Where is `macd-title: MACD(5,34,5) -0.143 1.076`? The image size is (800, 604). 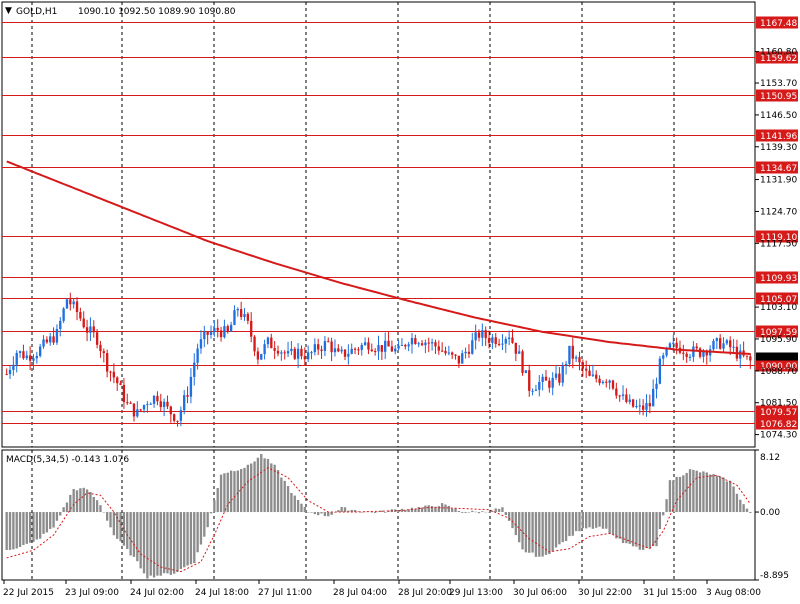
macd-title: MACD(5,34,5) -0.143 1.076 is located at coordinates (67, 460).